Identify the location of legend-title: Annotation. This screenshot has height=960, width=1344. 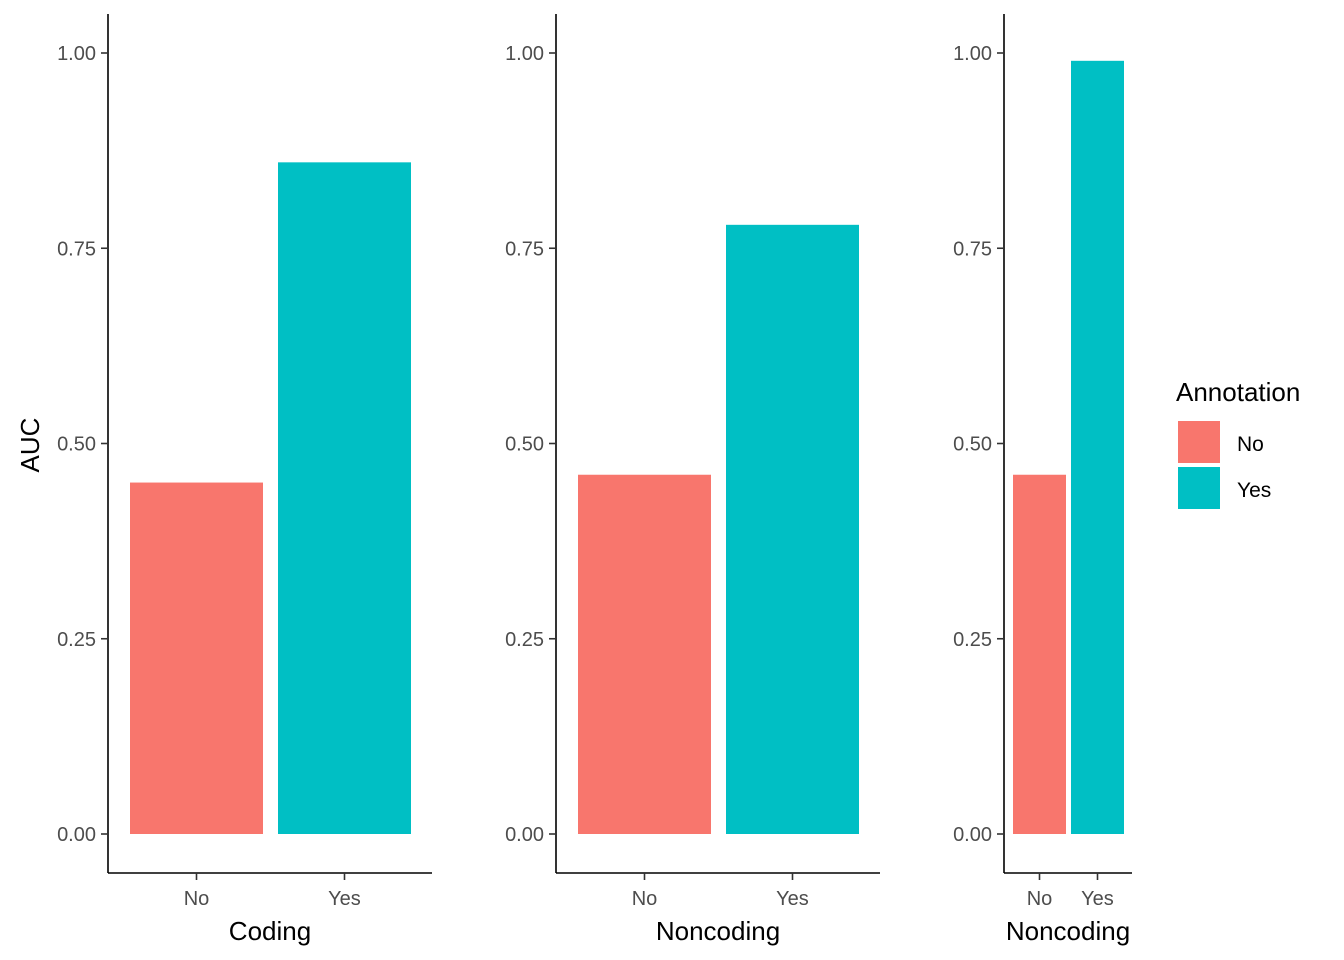
(1238, 392).